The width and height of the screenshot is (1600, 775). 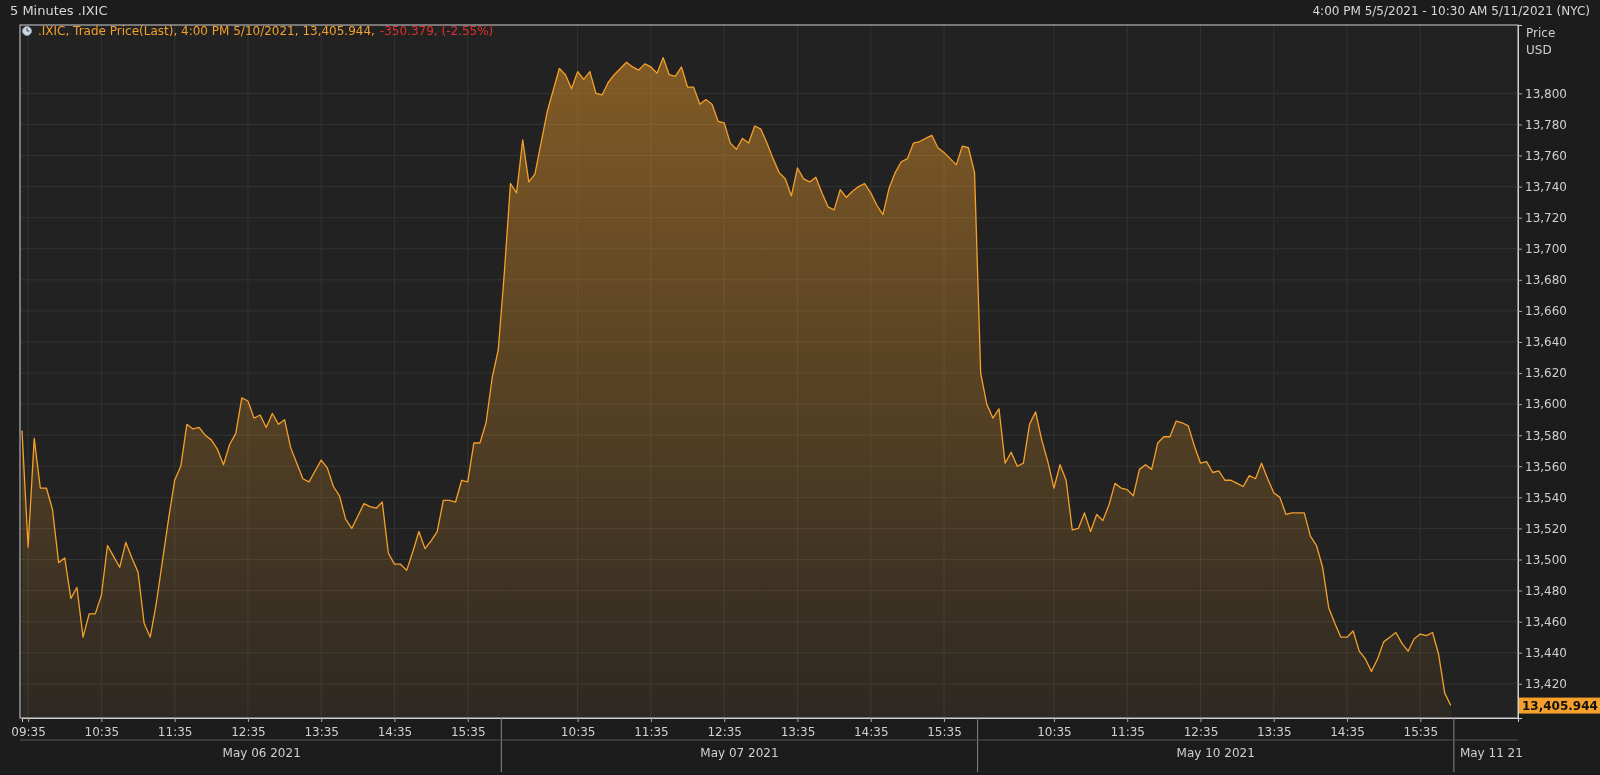 What do you see at coordinates (1546, 590) in the screenshot?
I see `y-tick-label: 13,480` at bounding box center [1546, 590].